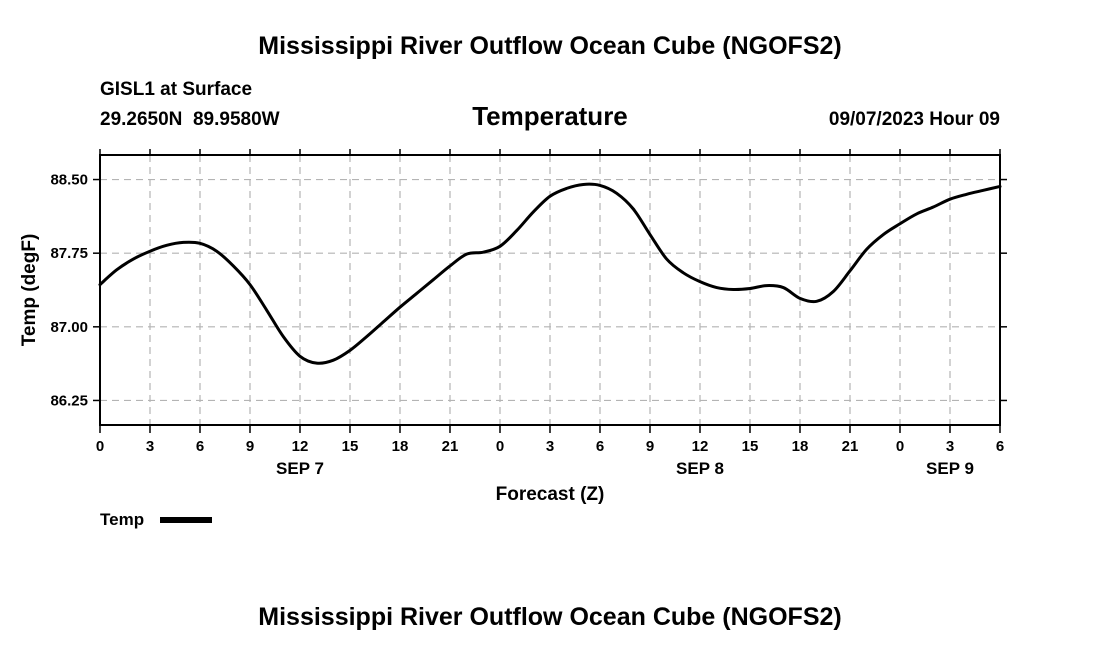 Image resolution: width=1100 pixels, height=650 pixels. What do you see at coordinates (550, 116) in the screenshot?
I see `parameter-title: Temperature` at bounding box center [550, 116].